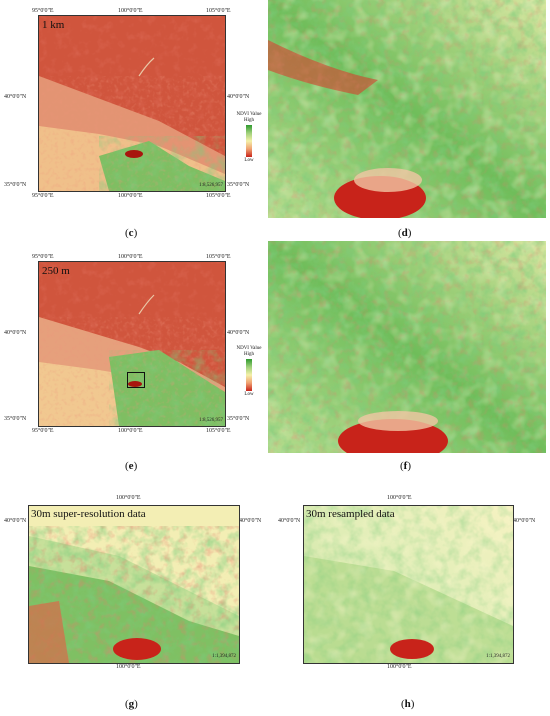  Describe the element at coordinates (407, 347) in the screenshot. I see `map-f-zoom` at that location.